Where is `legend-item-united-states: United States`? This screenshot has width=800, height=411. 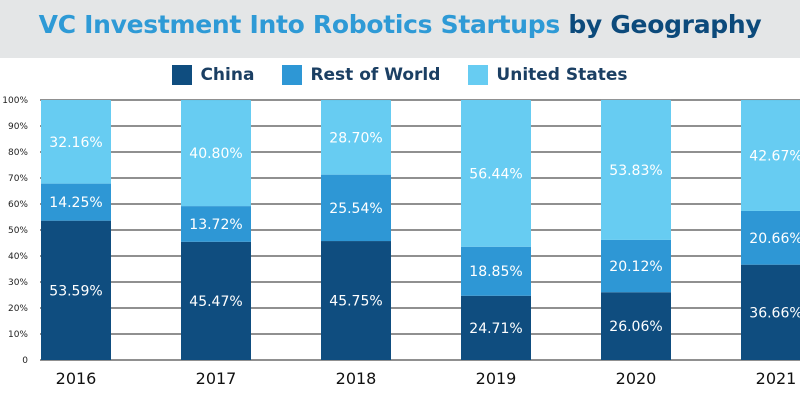
legend-item-united-states: United States is located at coordinates (548, 75).